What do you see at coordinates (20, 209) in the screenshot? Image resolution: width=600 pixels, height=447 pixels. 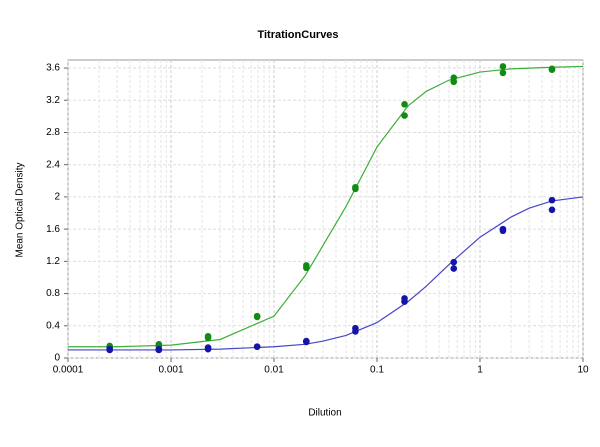 I see `y-axis-label: Mean Optical Density` at bounding box center [20, 209].